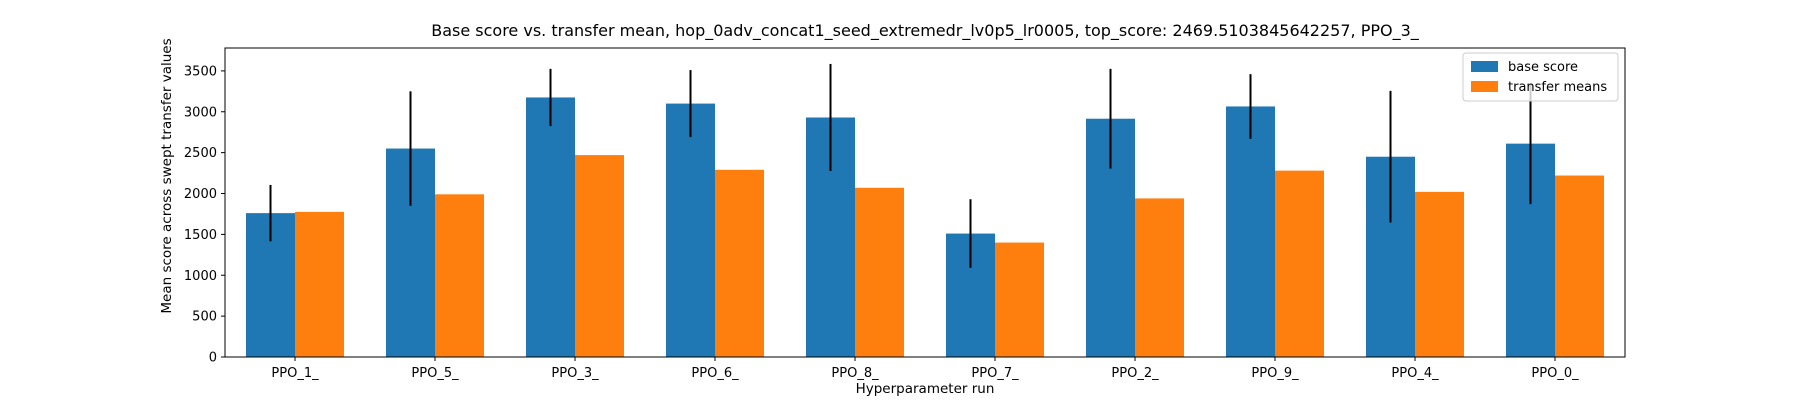 Image resolution: width=1800 pixels, height=400 pixels. Describe the element at coordinates (200, 153) in the screenshot. I see `y-tick-label: 2500` at that location.